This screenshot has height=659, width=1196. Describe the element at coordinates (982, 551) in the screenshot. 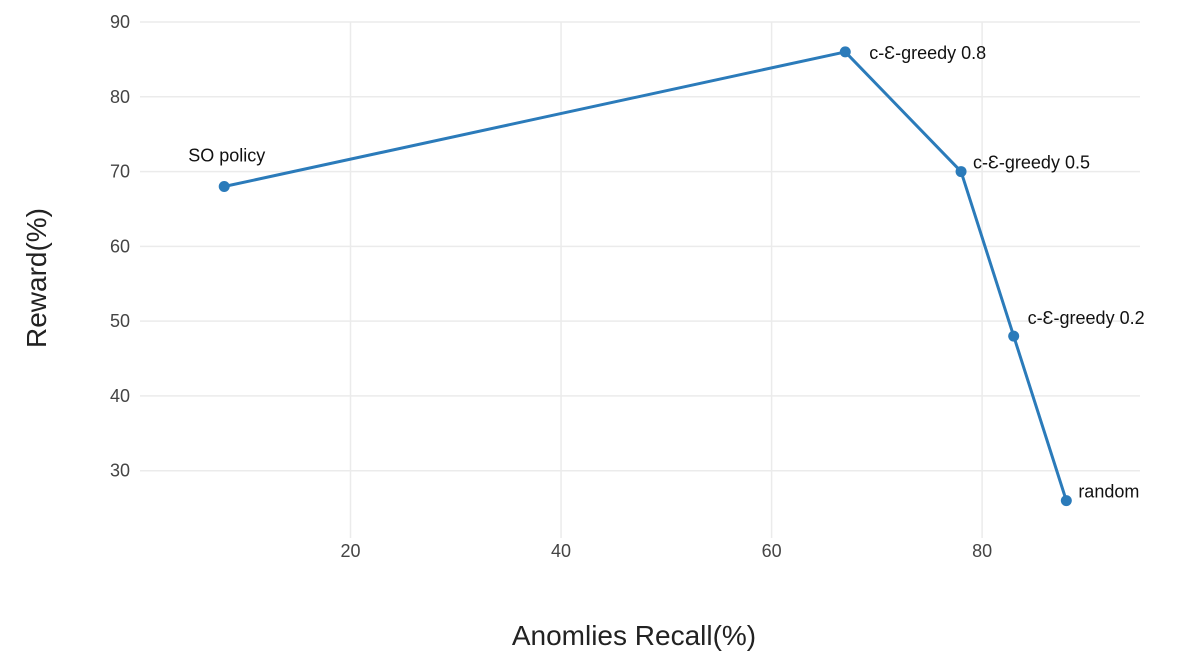

I see `x-tick-label: 80` at that location.